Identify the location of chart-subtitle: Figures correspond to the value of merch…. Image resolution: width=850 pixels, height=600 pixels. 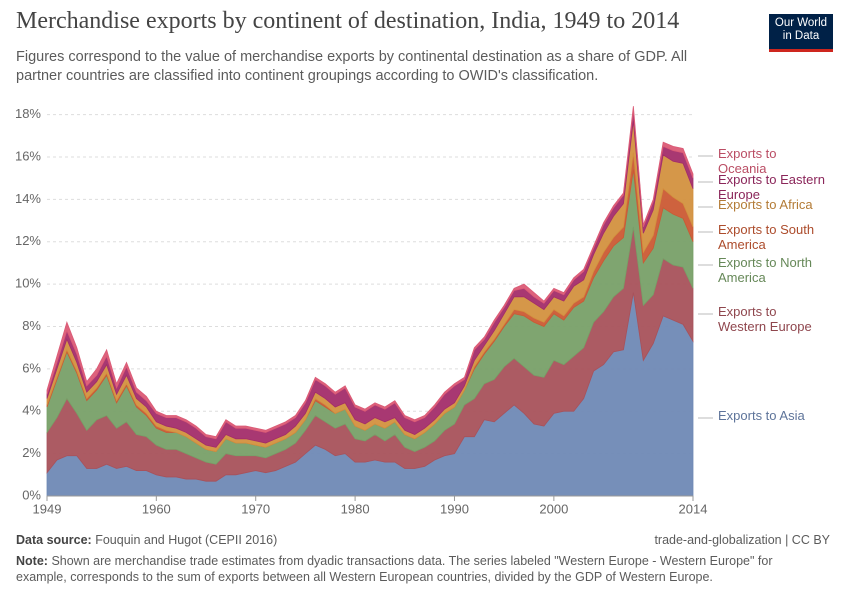
(352, 66).